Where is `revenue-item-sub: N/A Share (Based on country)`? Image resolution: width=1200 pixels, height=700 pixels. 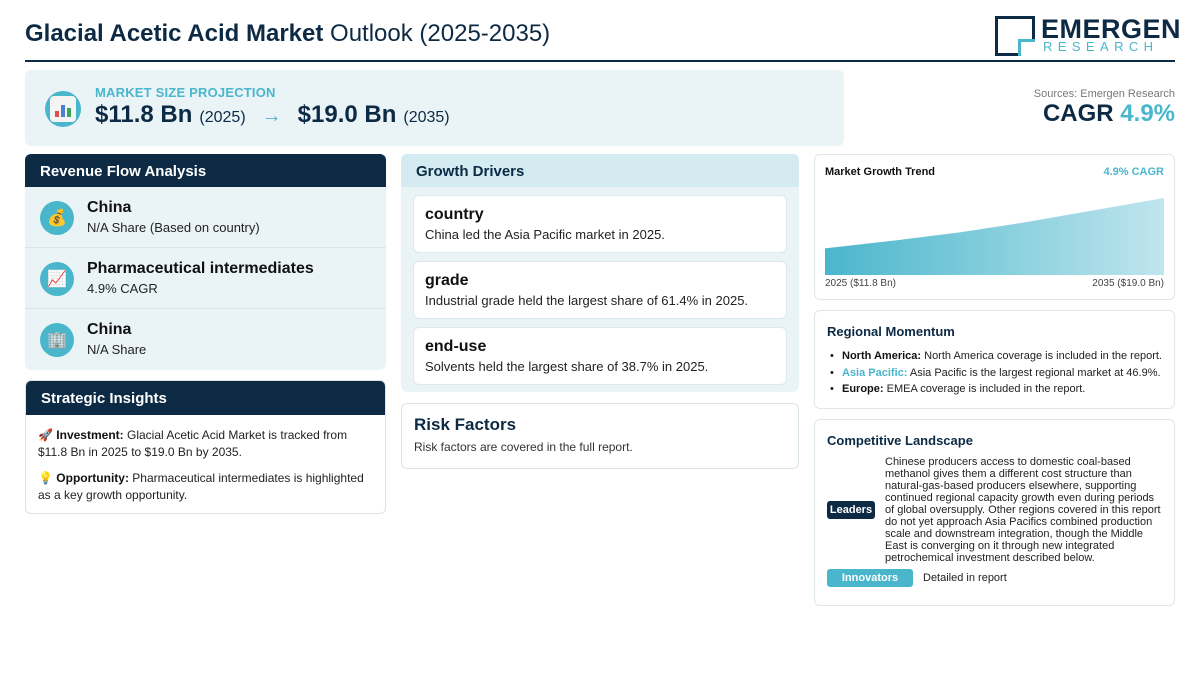
revenue-item-sub: N/A Share (Based on country) is located at coordinates (173, 227).